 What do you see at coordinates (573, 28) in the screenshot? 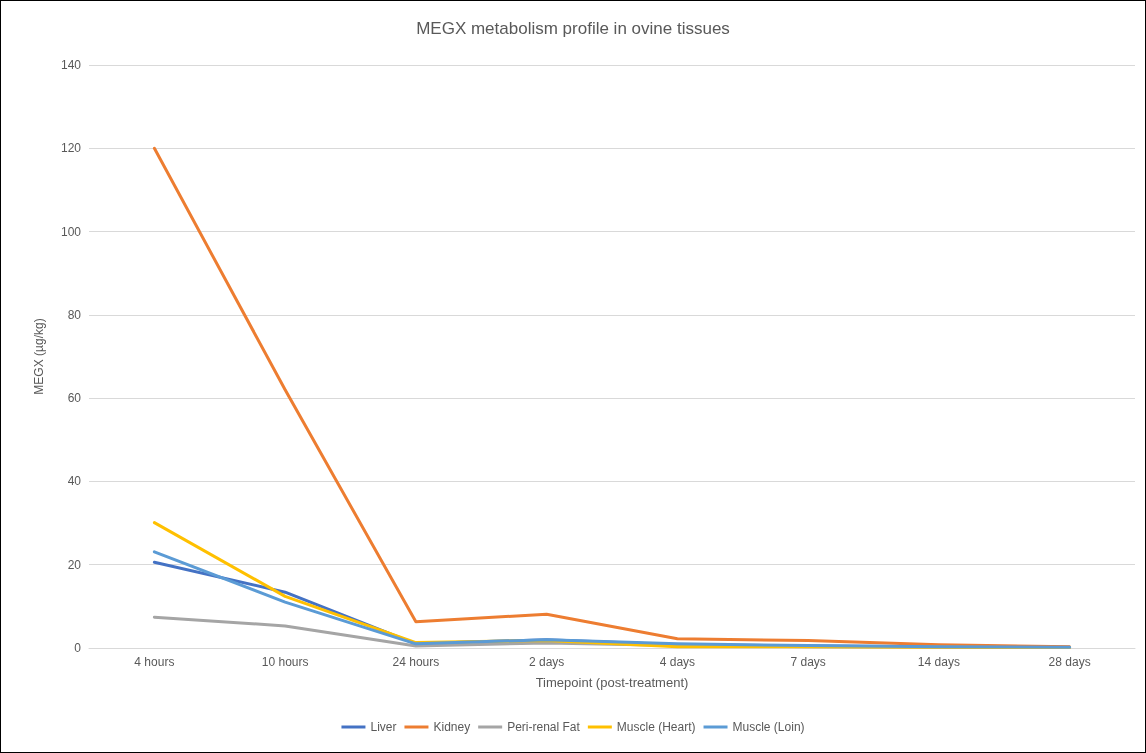
I see `chart-title: MEGX metabolism profile in ovine tissues` at bounding box center [573, 28].